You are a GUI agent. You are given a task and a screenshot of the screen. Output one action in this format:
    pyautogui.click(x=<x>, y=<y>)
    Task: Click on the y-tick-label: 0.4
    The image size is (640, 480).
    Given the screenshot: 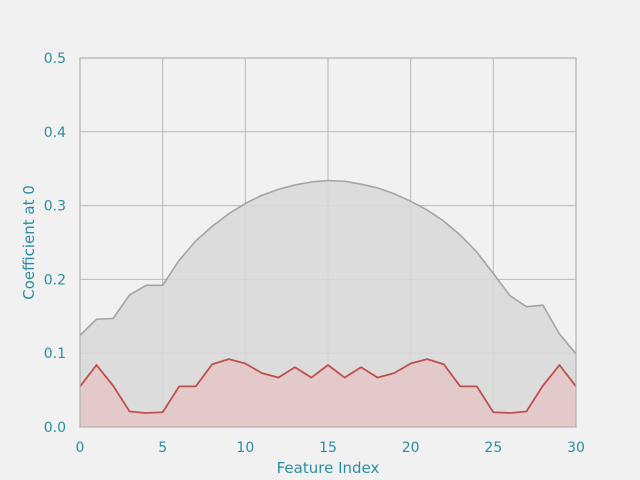 What is the action you would take?
    pyautogui.click(x=55, y=133)
    